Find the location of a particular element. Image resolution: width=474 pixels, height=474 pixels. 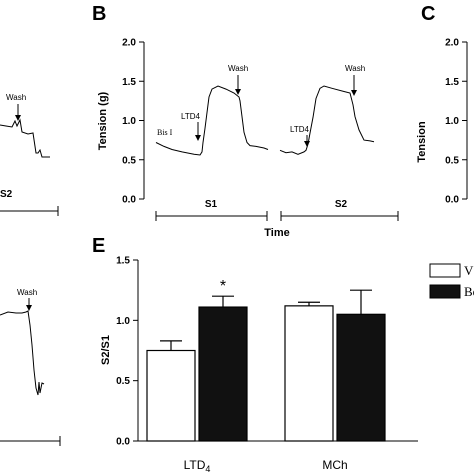

panel-b-ltd4-label-2: LTD4 is located at coordinates (300, 129).